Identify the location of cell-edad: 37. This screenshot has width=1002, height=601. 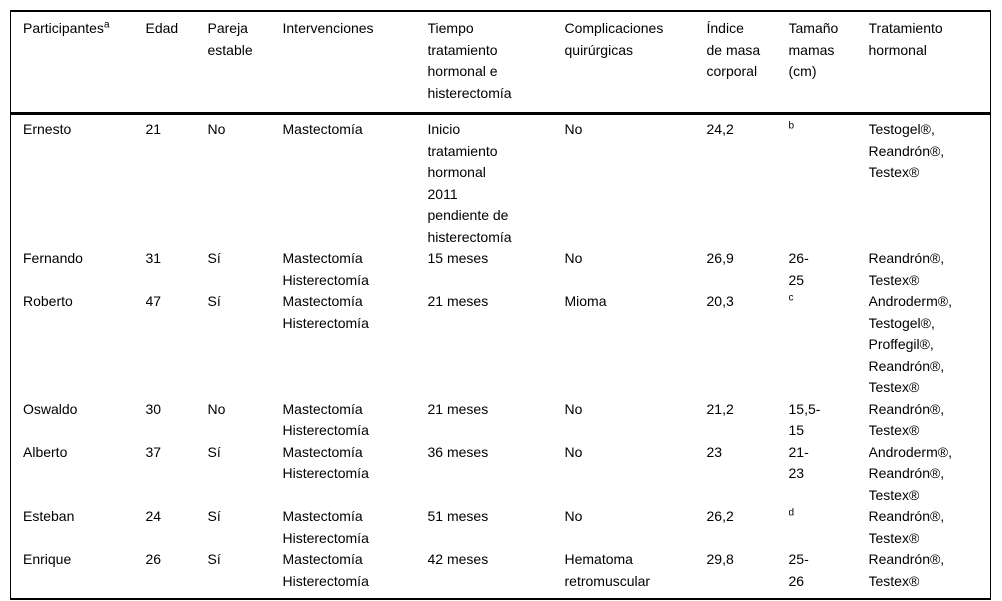
(153, 451).